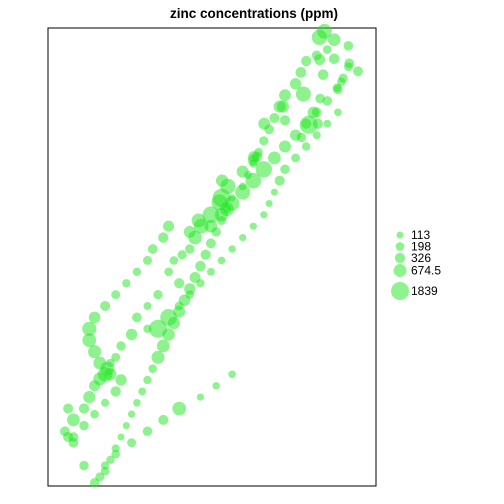 This screenshot has height=504, width=504. I want to click on legend-label: 113, so click(420, 235).